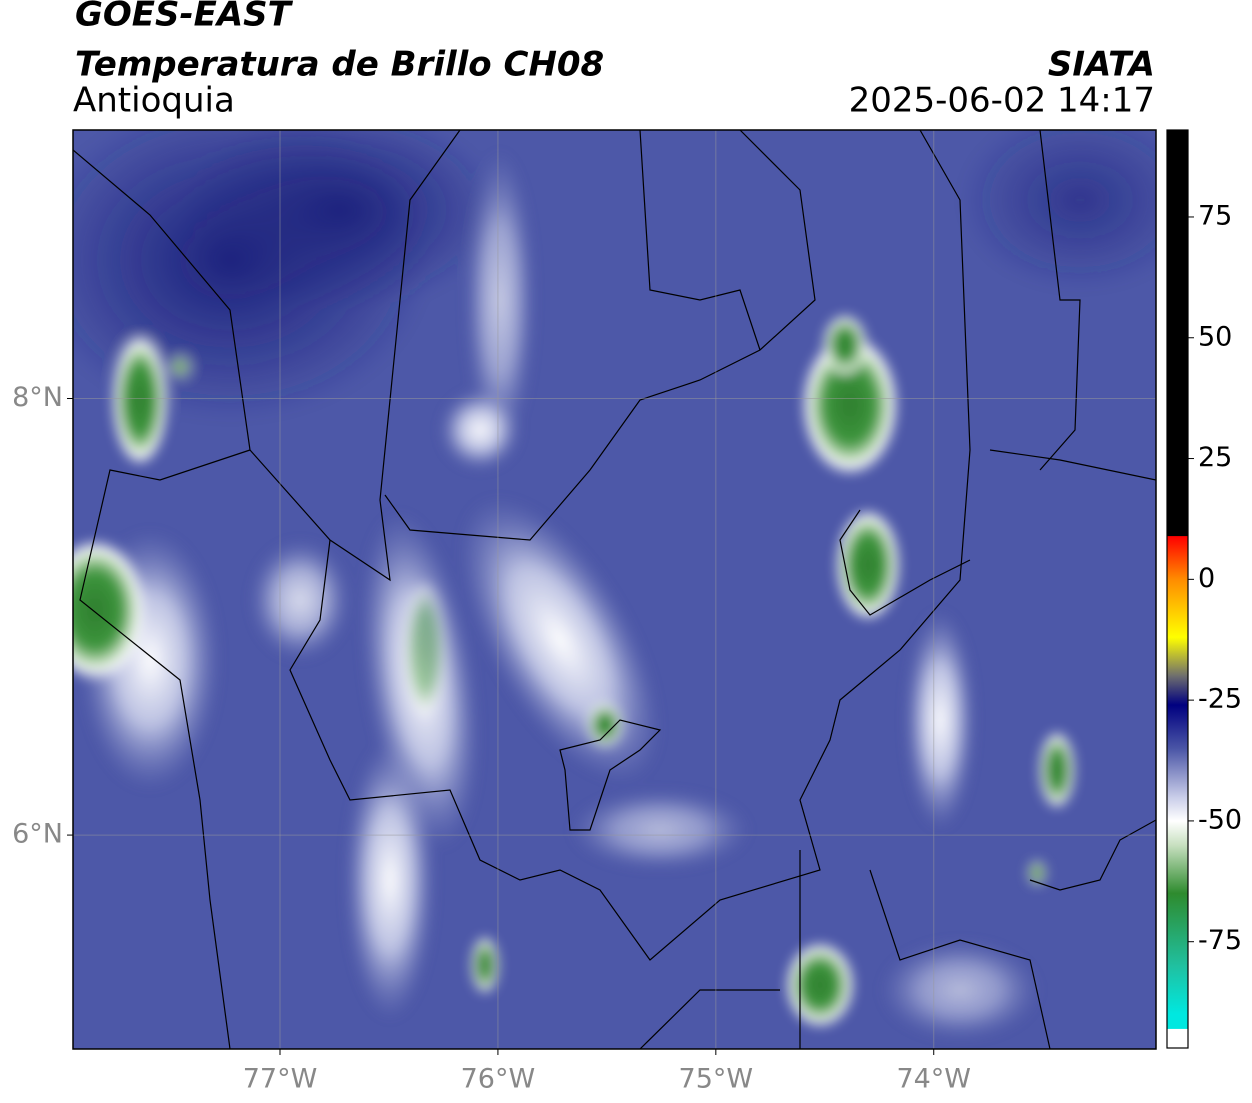 The height and width of the screenshot is (1103, 1252). What do you see at coordinates (37, 834) in the screenshot?
I see `y-tick-label: 6°N` at bounding box center [37, 834].